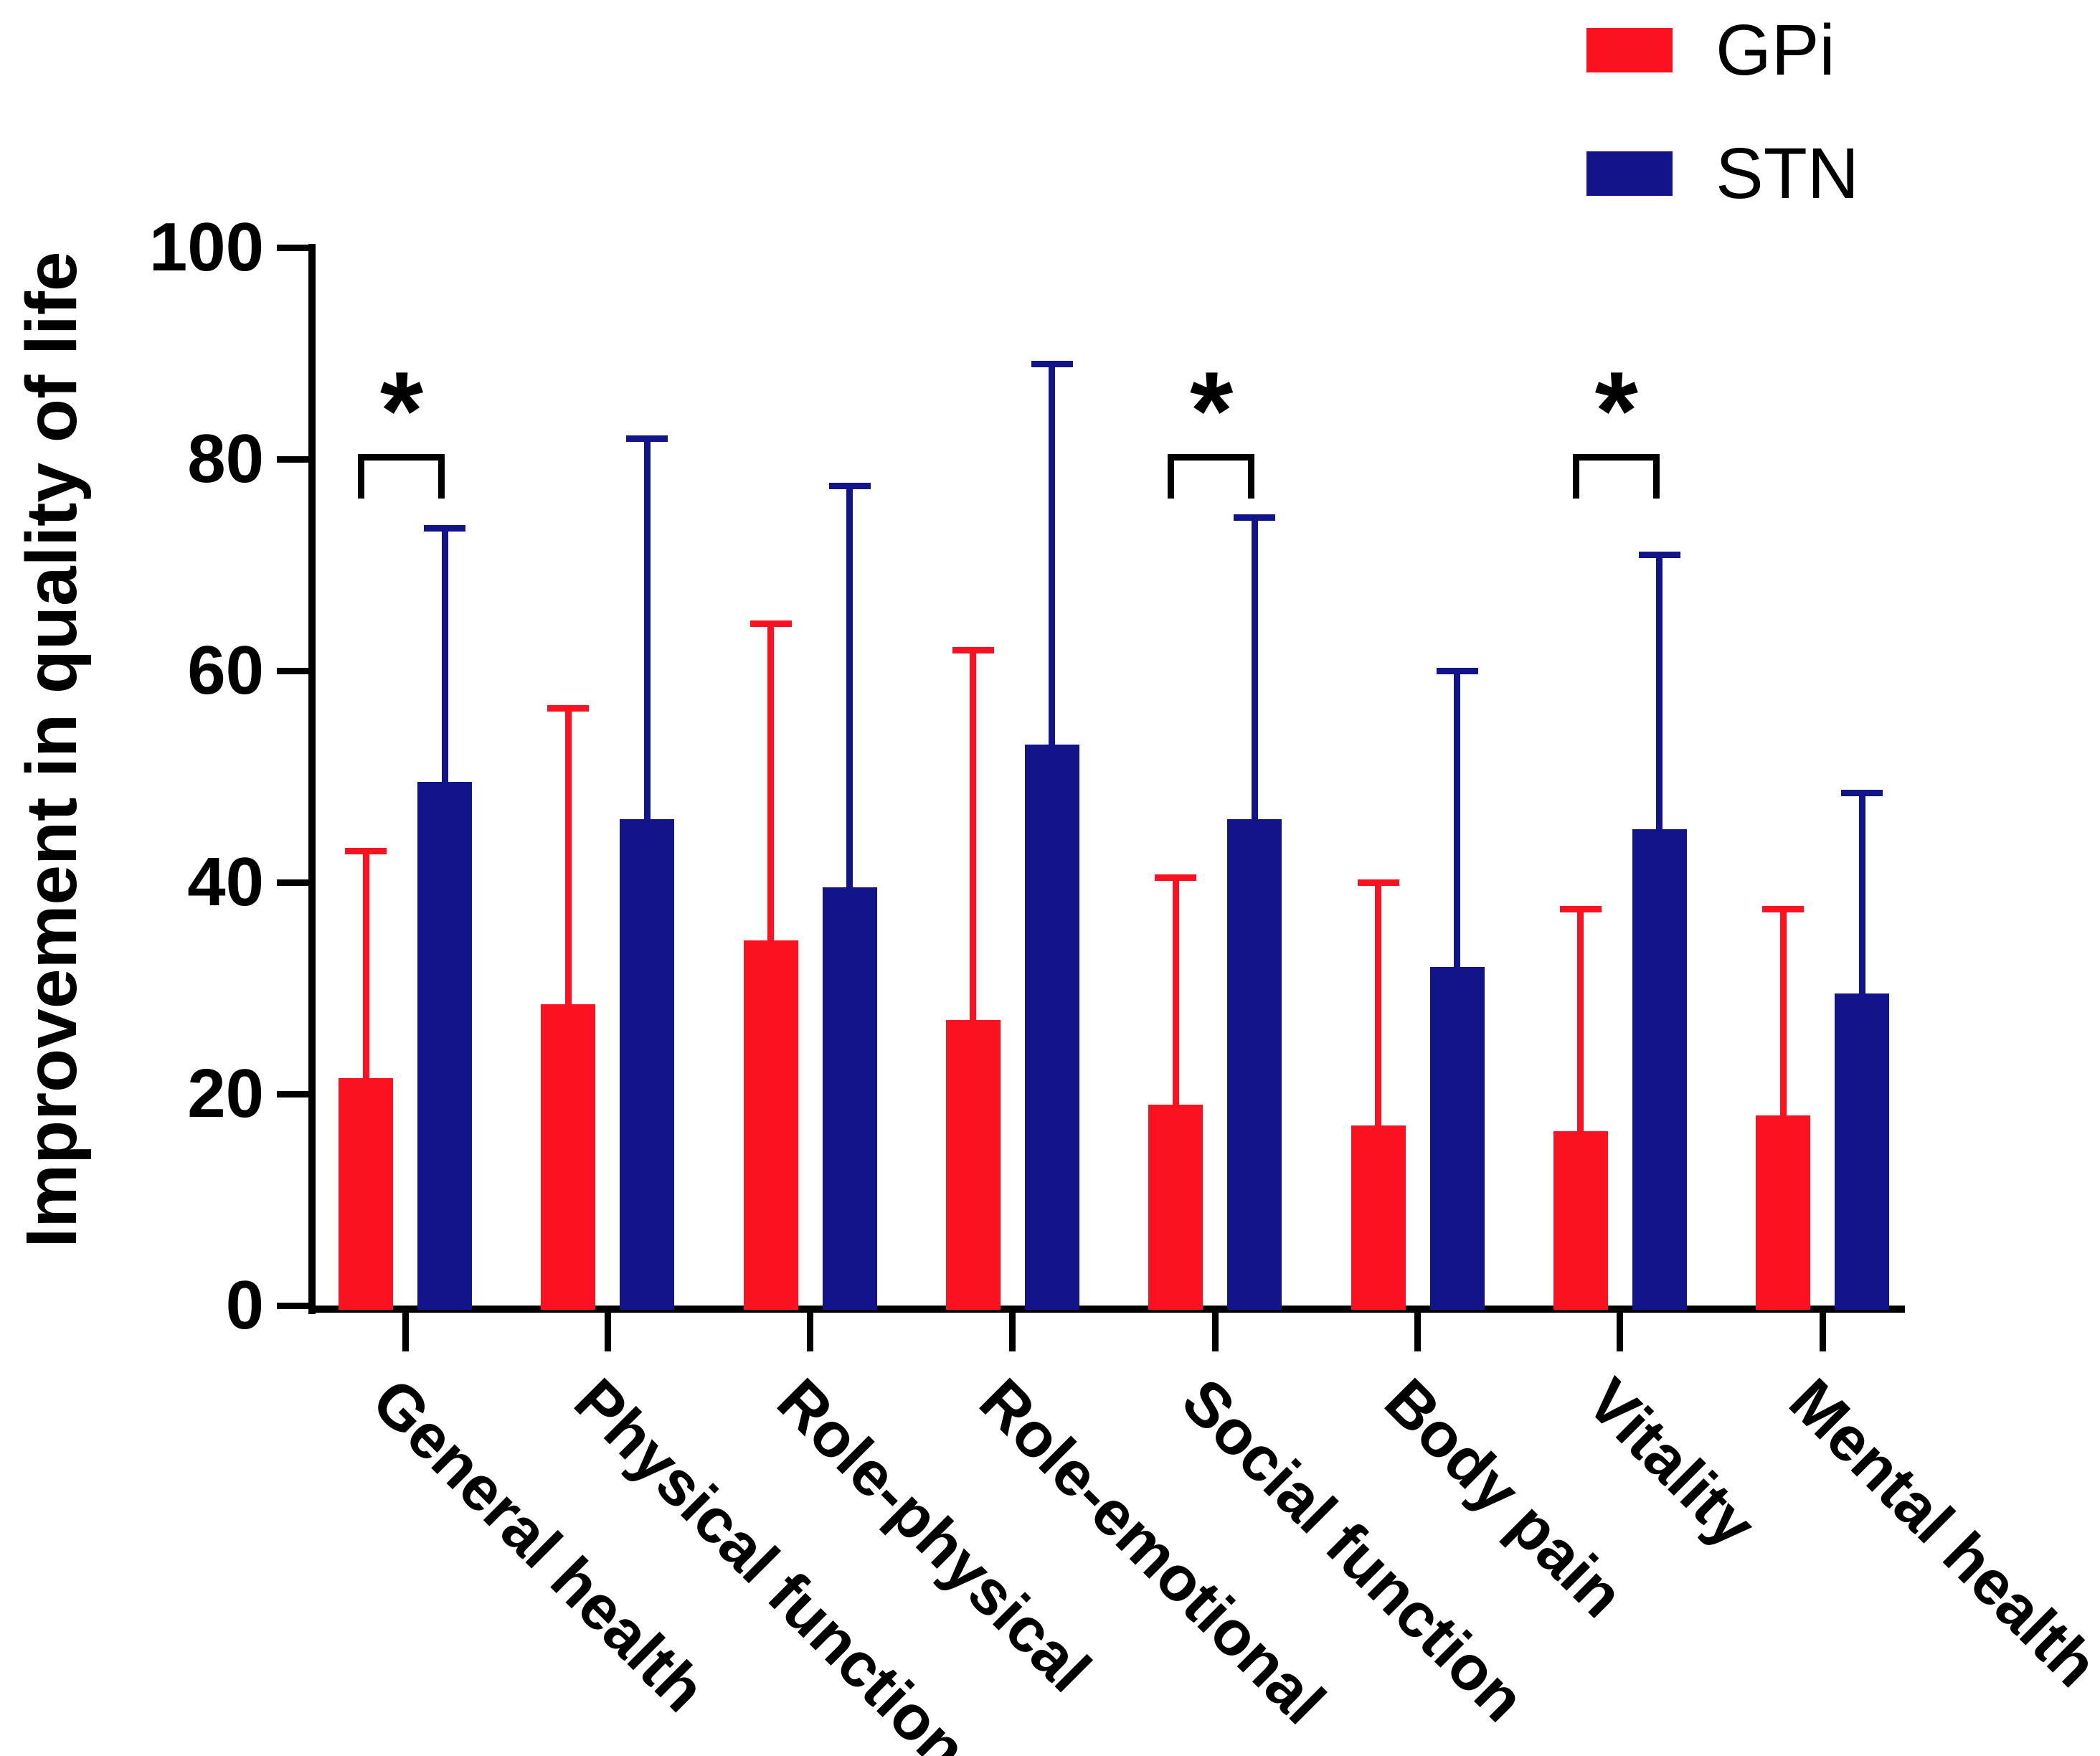 This screenshot has width=2100, height=1756. I want to click on sig-bracket-left-drop-vitality, so click(1575, 476).